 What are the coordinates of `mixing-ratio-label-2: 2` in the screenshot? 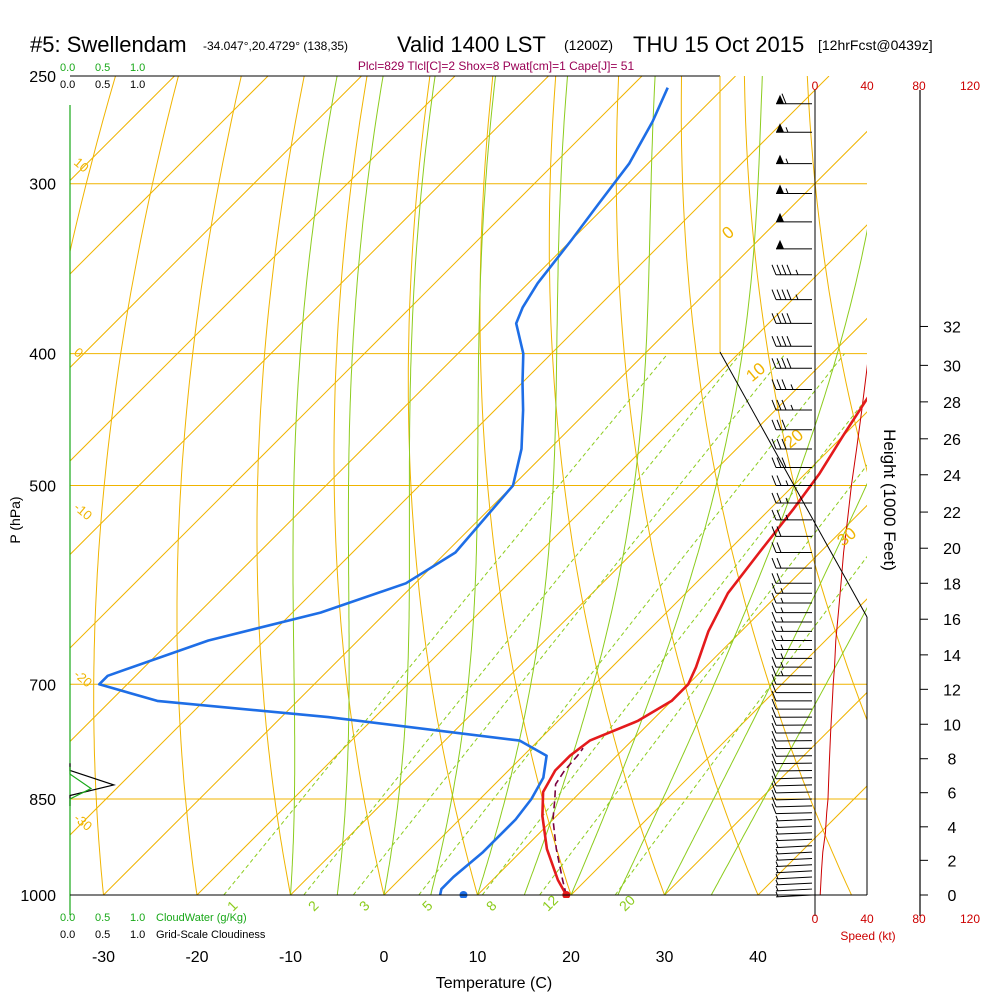 It's located at (313, 905).